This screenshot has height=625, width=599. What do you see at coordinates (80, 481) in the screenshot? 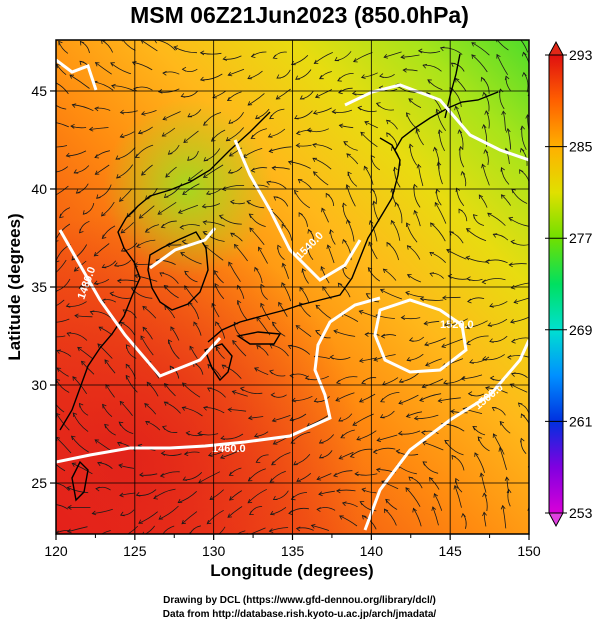
I see `coastline-taiwan` at bounding box center [80, 481].